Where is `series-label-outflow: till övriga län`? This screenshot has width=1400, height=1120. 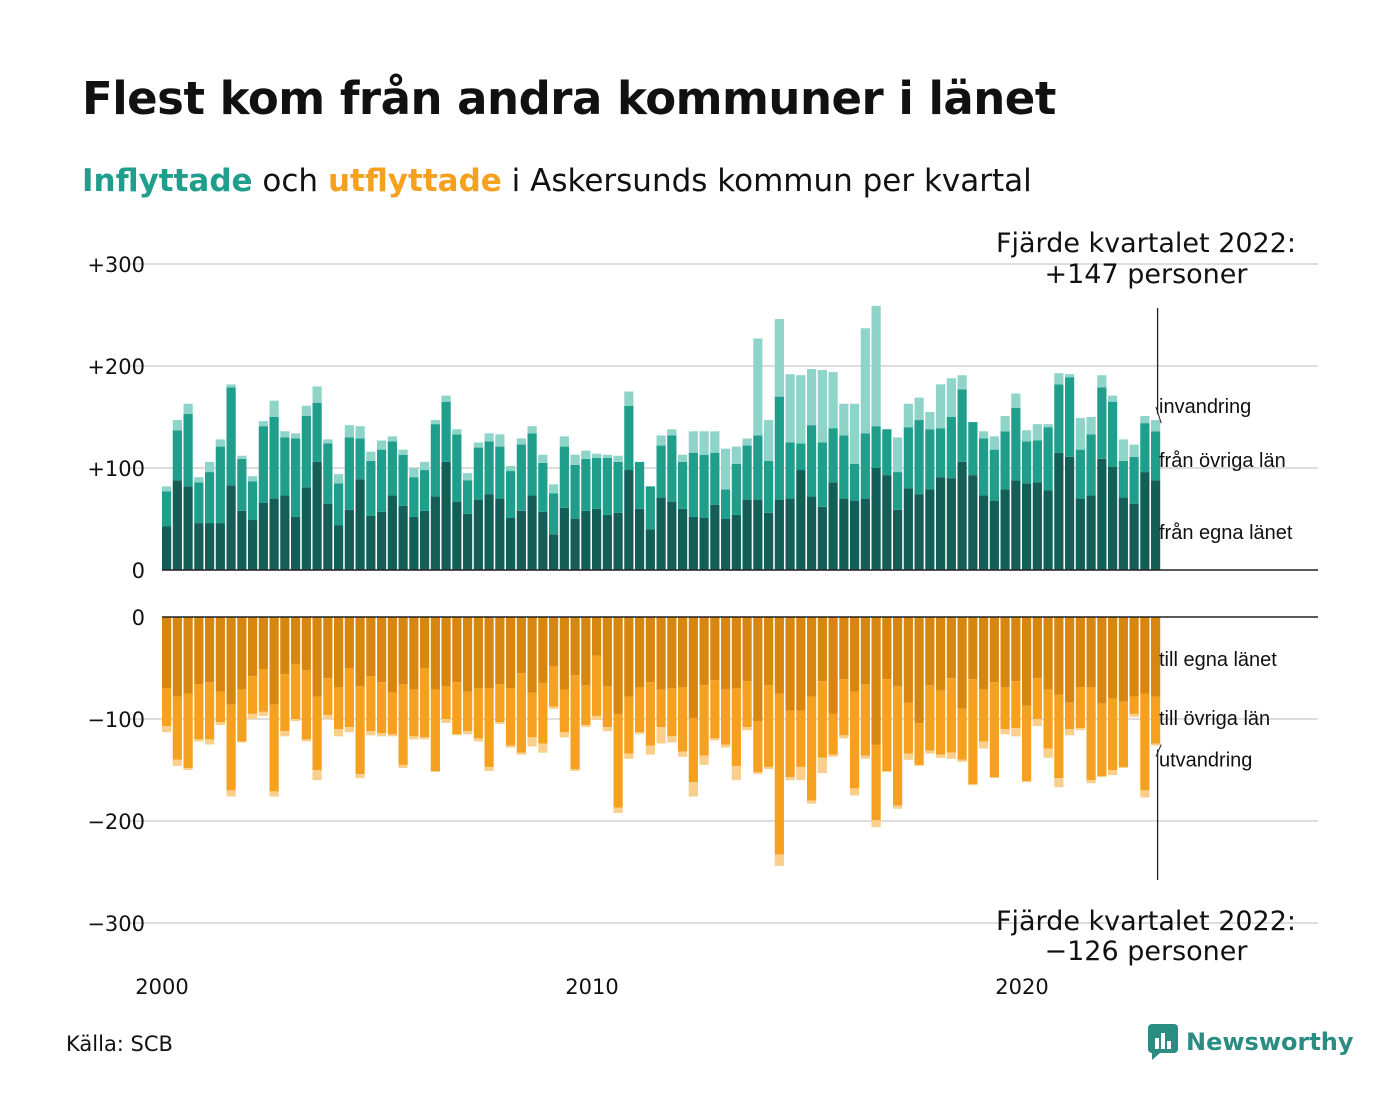
series-label-outflow: till övriga län is located at coordinates (1214, 719).